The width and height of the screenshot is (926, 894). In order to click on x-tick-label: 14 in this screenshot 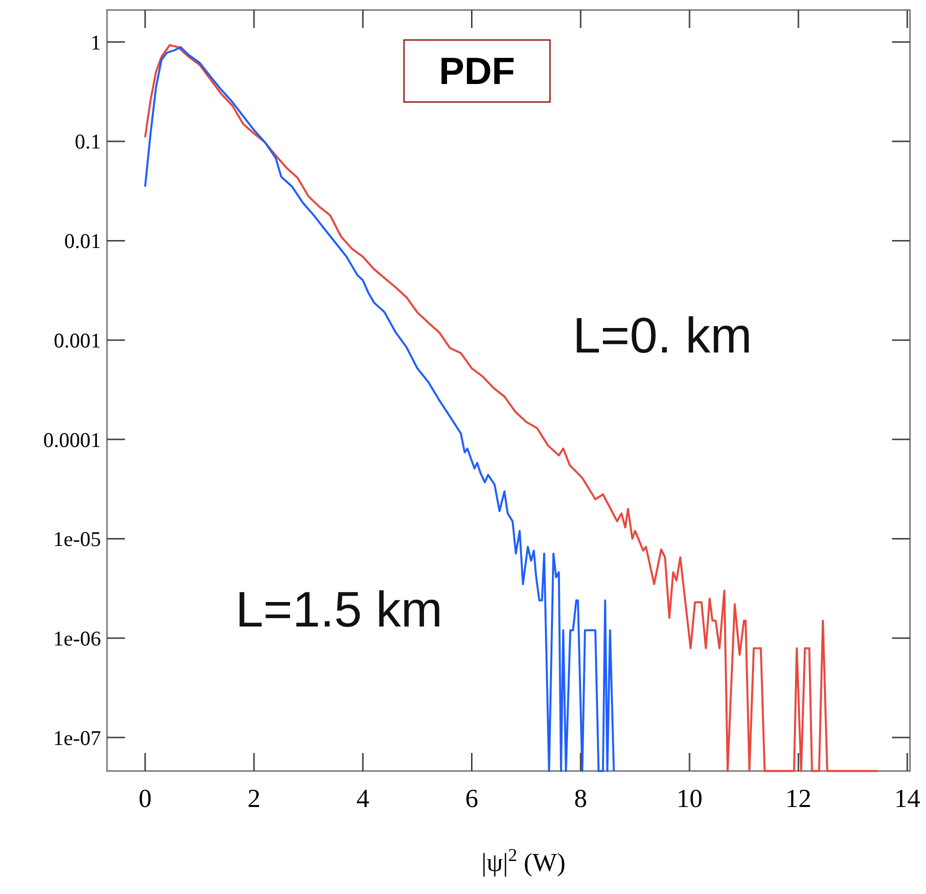, I will do `click(907, 798)`.